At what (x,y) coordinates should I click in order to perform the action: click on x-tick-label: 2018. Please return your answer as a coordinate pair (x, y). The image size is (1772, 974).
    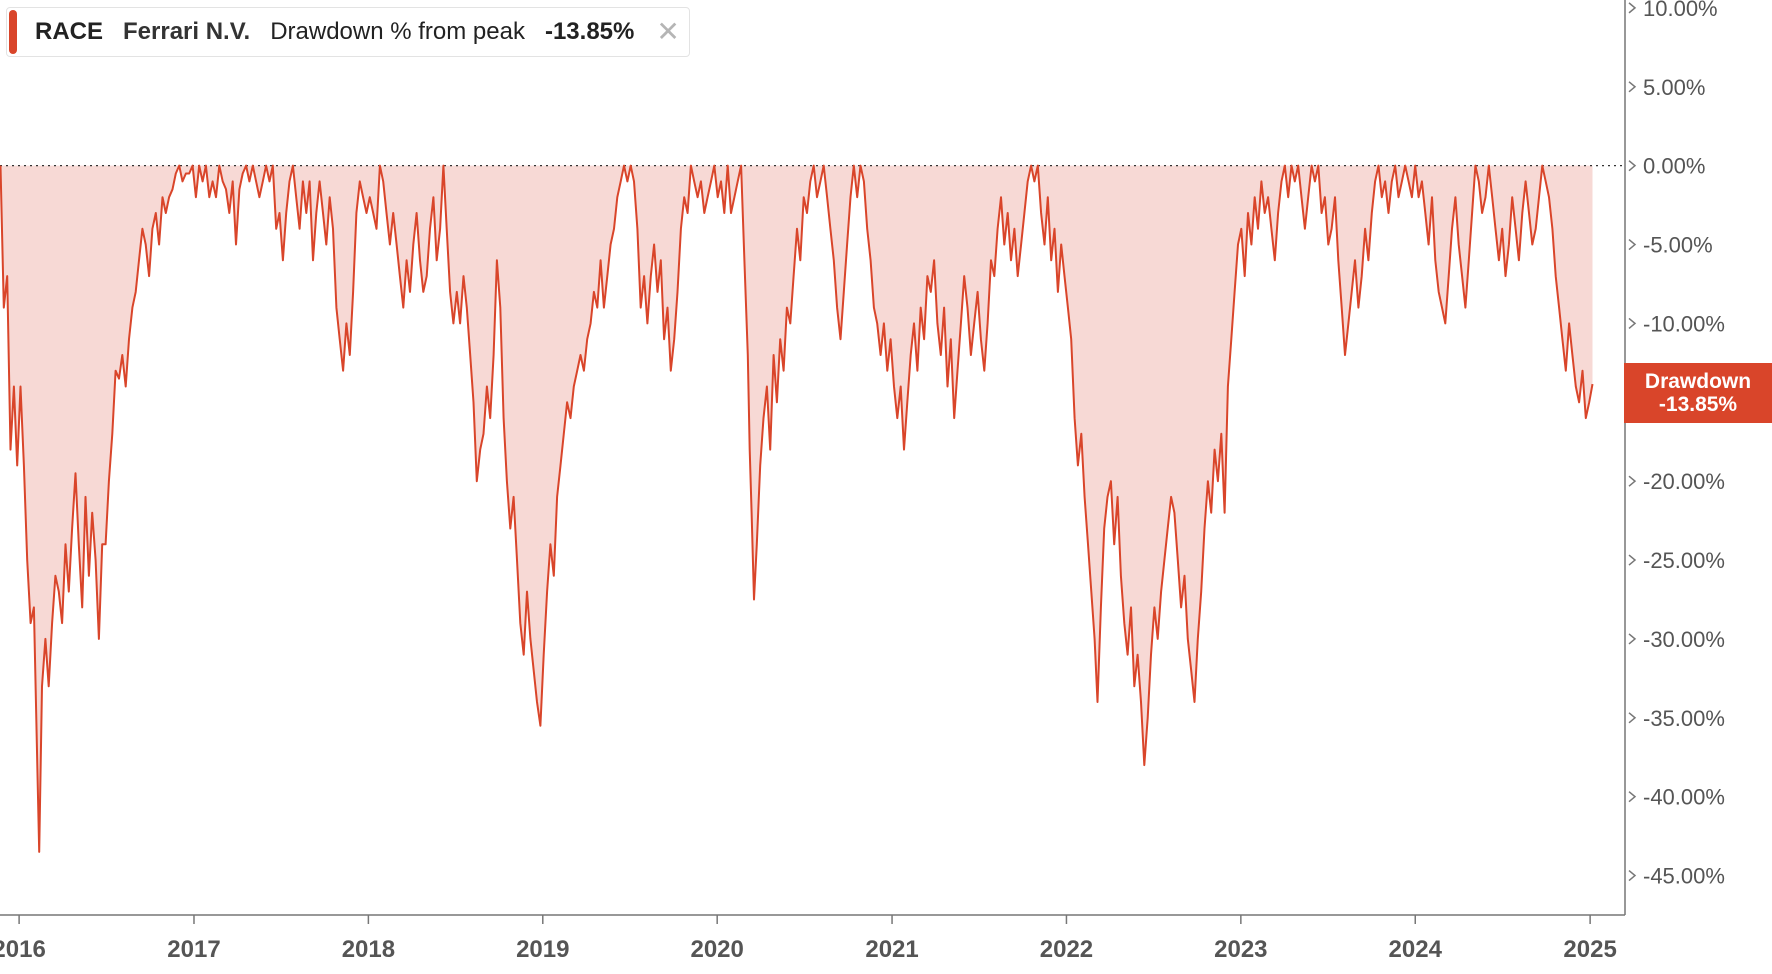
    Looking at the image, I should click on (368, 949).